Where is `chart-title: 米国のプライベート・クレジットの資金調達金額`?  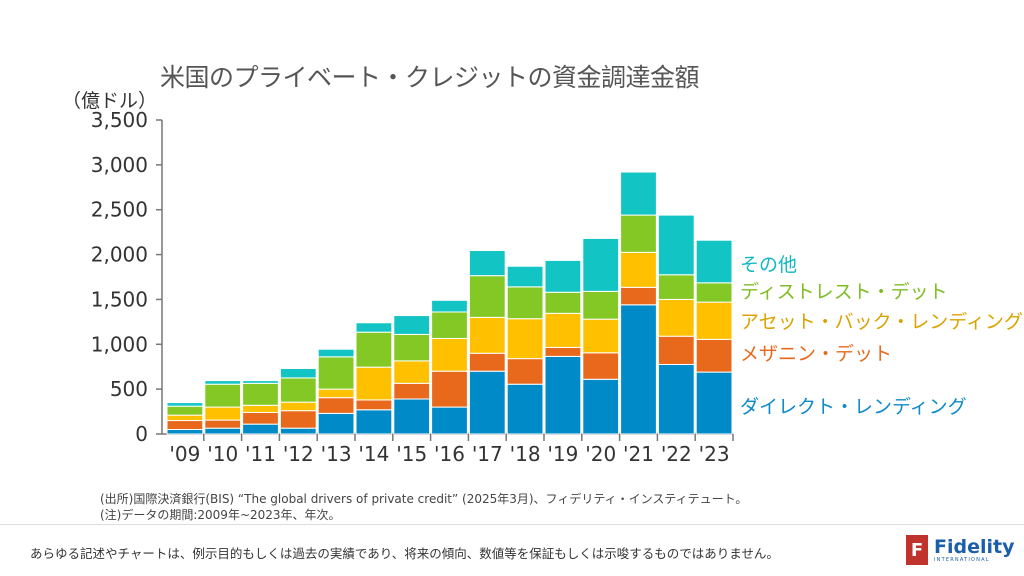 chart-title: 米国のプライベート・クレジットの資金調達金額 is located at coordinates (430, 77).